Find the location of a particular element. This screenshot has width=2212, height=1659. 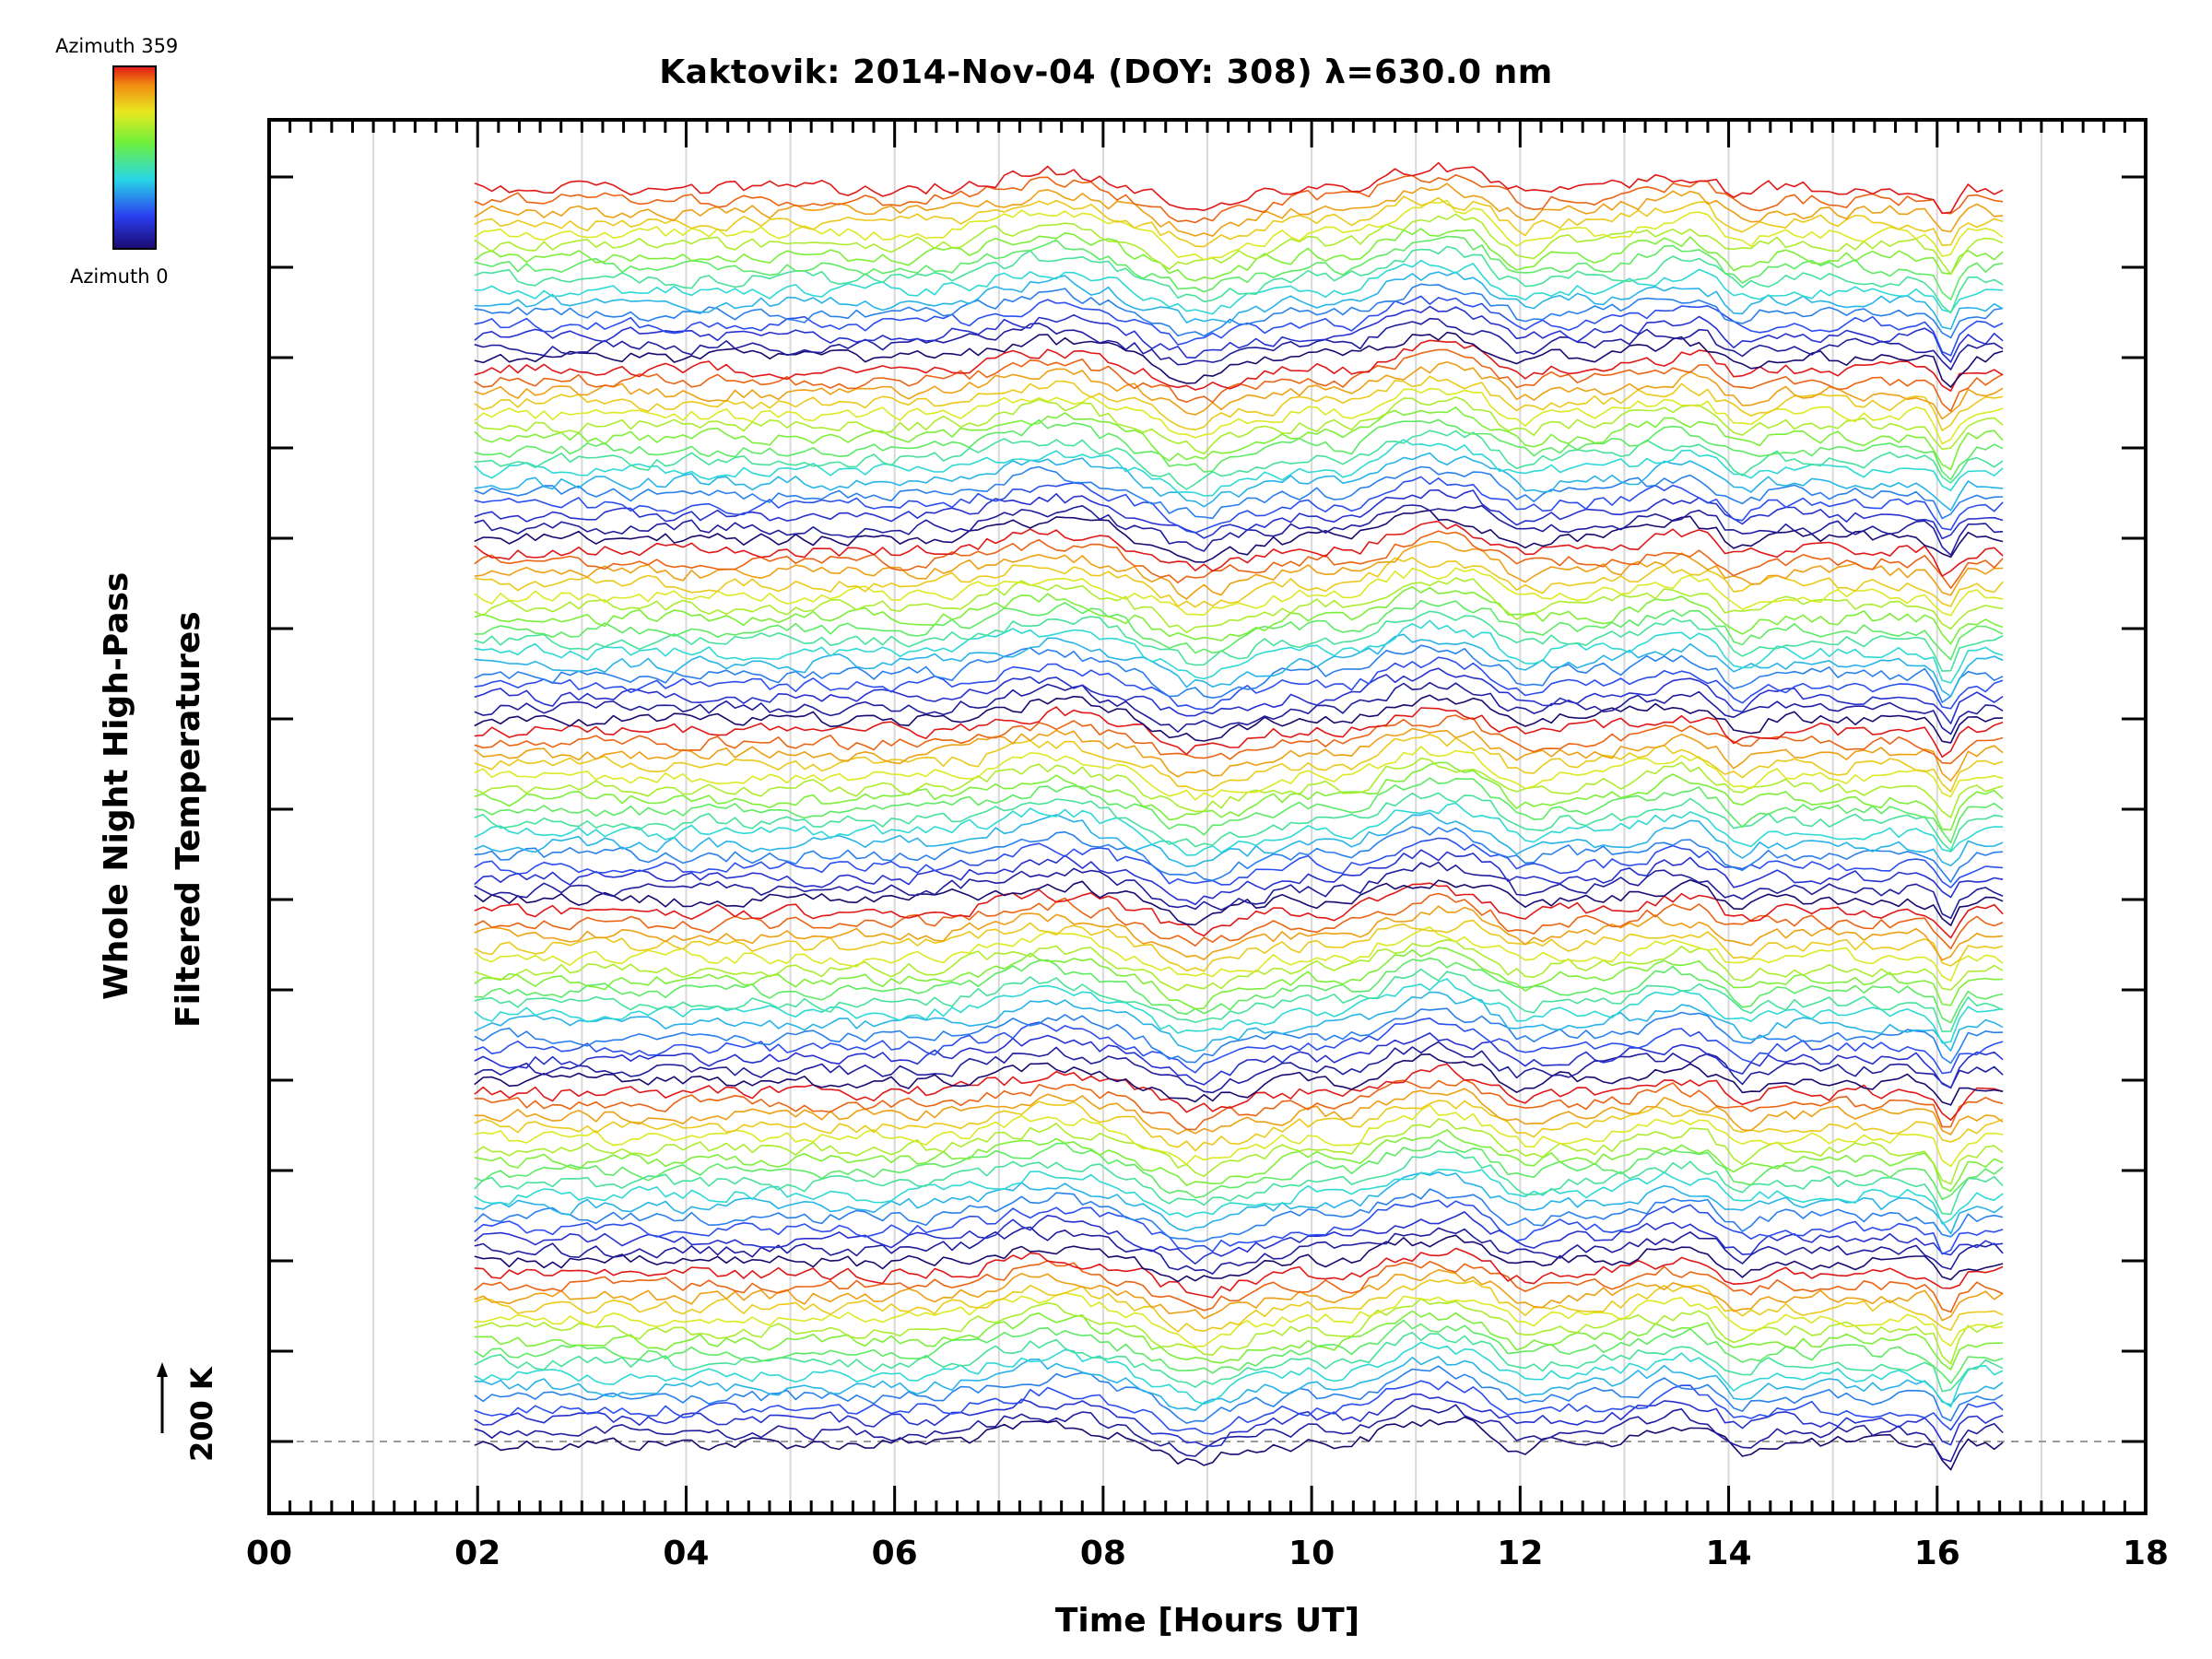

x-tick-label-04: 04 is located at coordinates (686, 1553).